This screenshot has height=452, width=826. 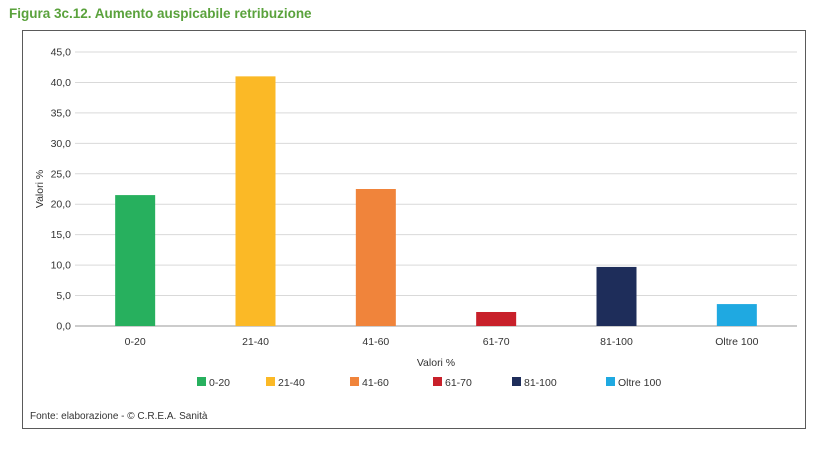 I want to click on y-tick-label: 10,0, so click(x=61, y=266).